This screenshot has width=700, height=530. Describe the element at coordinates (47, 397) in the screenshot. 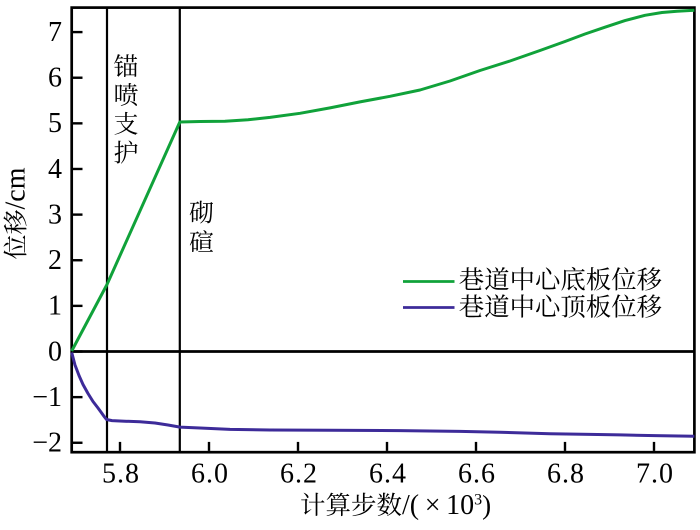

I see `svg-text: −1` at that location.